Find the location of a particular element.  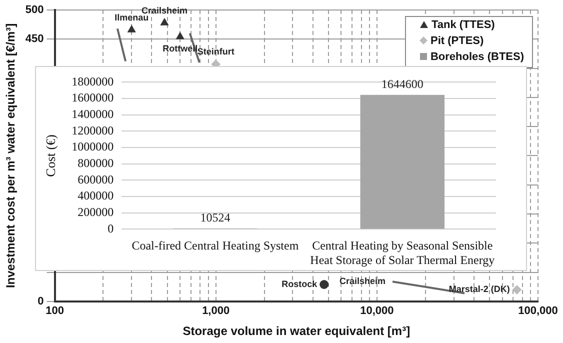

y-axis-title: Cost (€) is located at coordinates (50, 155).